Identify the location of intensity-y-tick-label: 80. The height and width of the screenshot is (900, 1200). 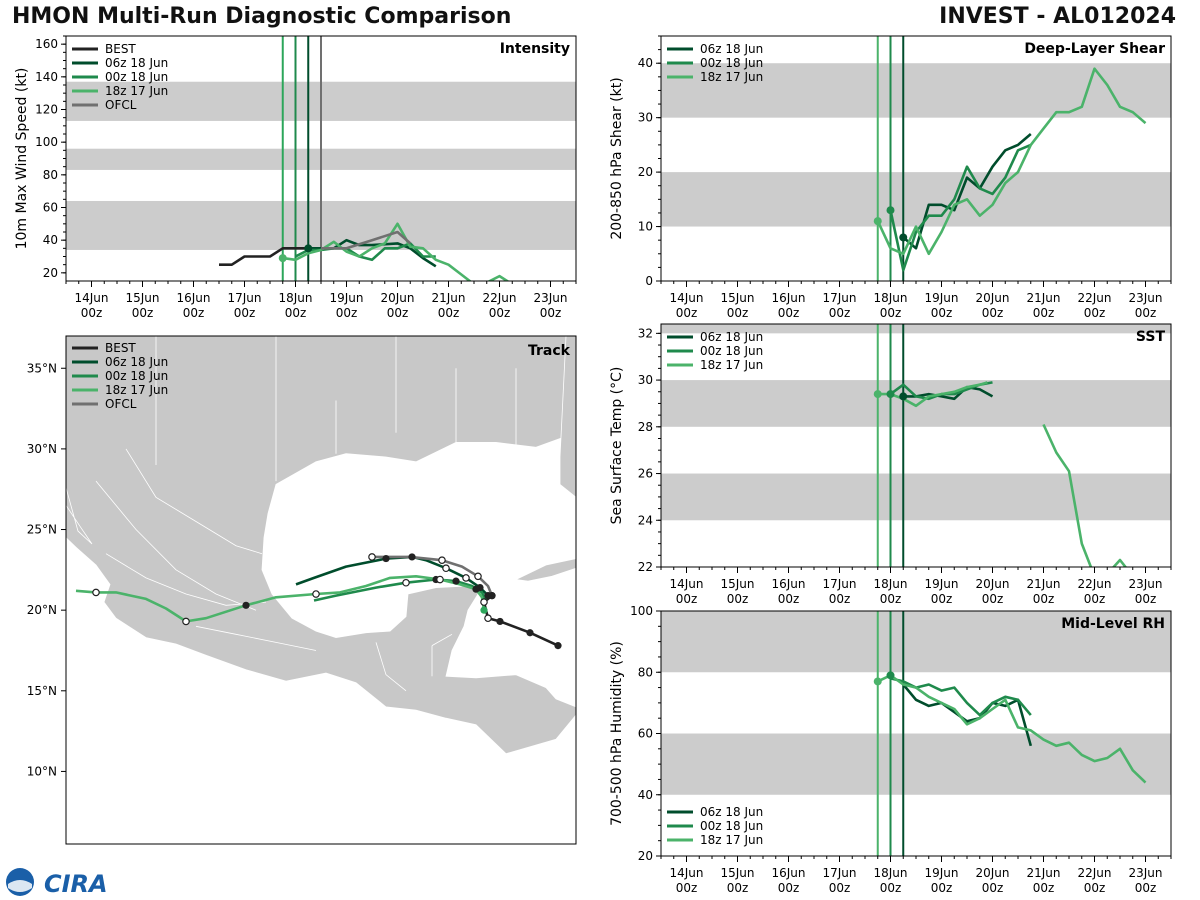
(50, 175).